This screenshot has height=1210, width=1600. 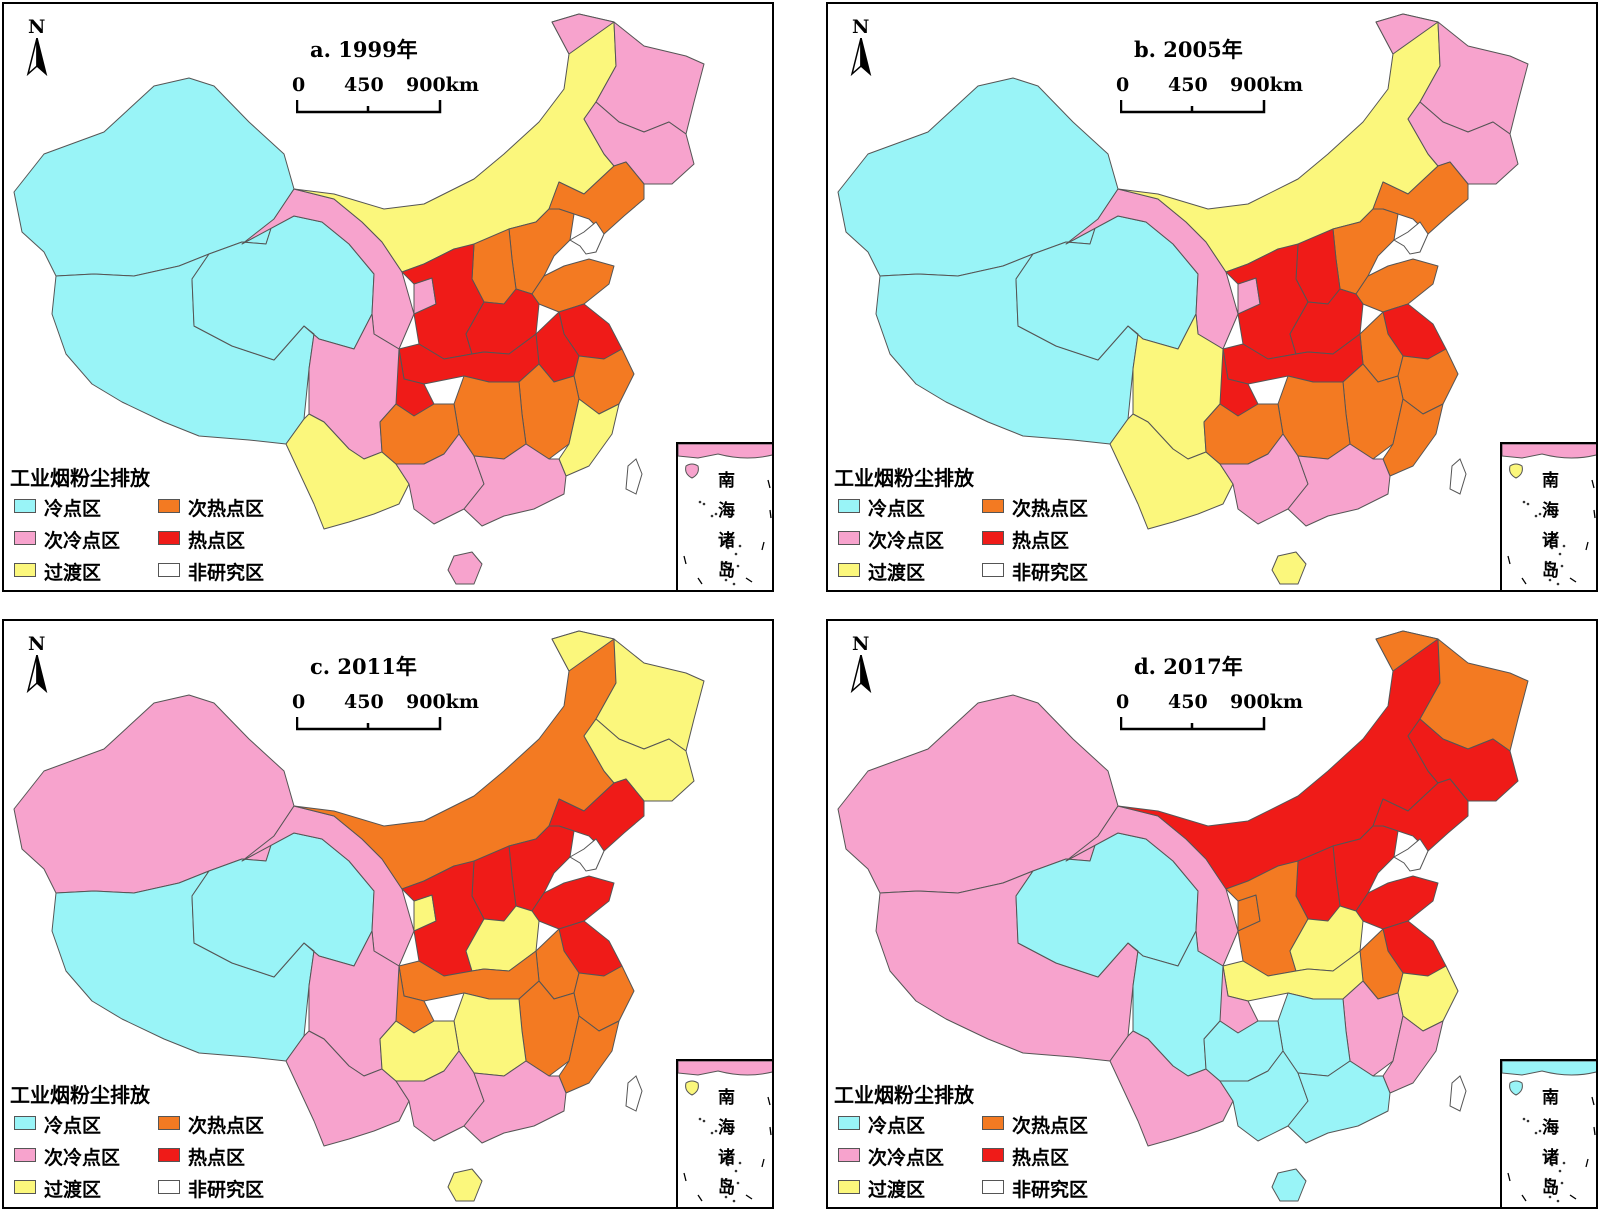 What do you see at coordinates (364, 49) in the screenshot?
I see `panel-title: a. 1999年` at bounding box center [364, 49].